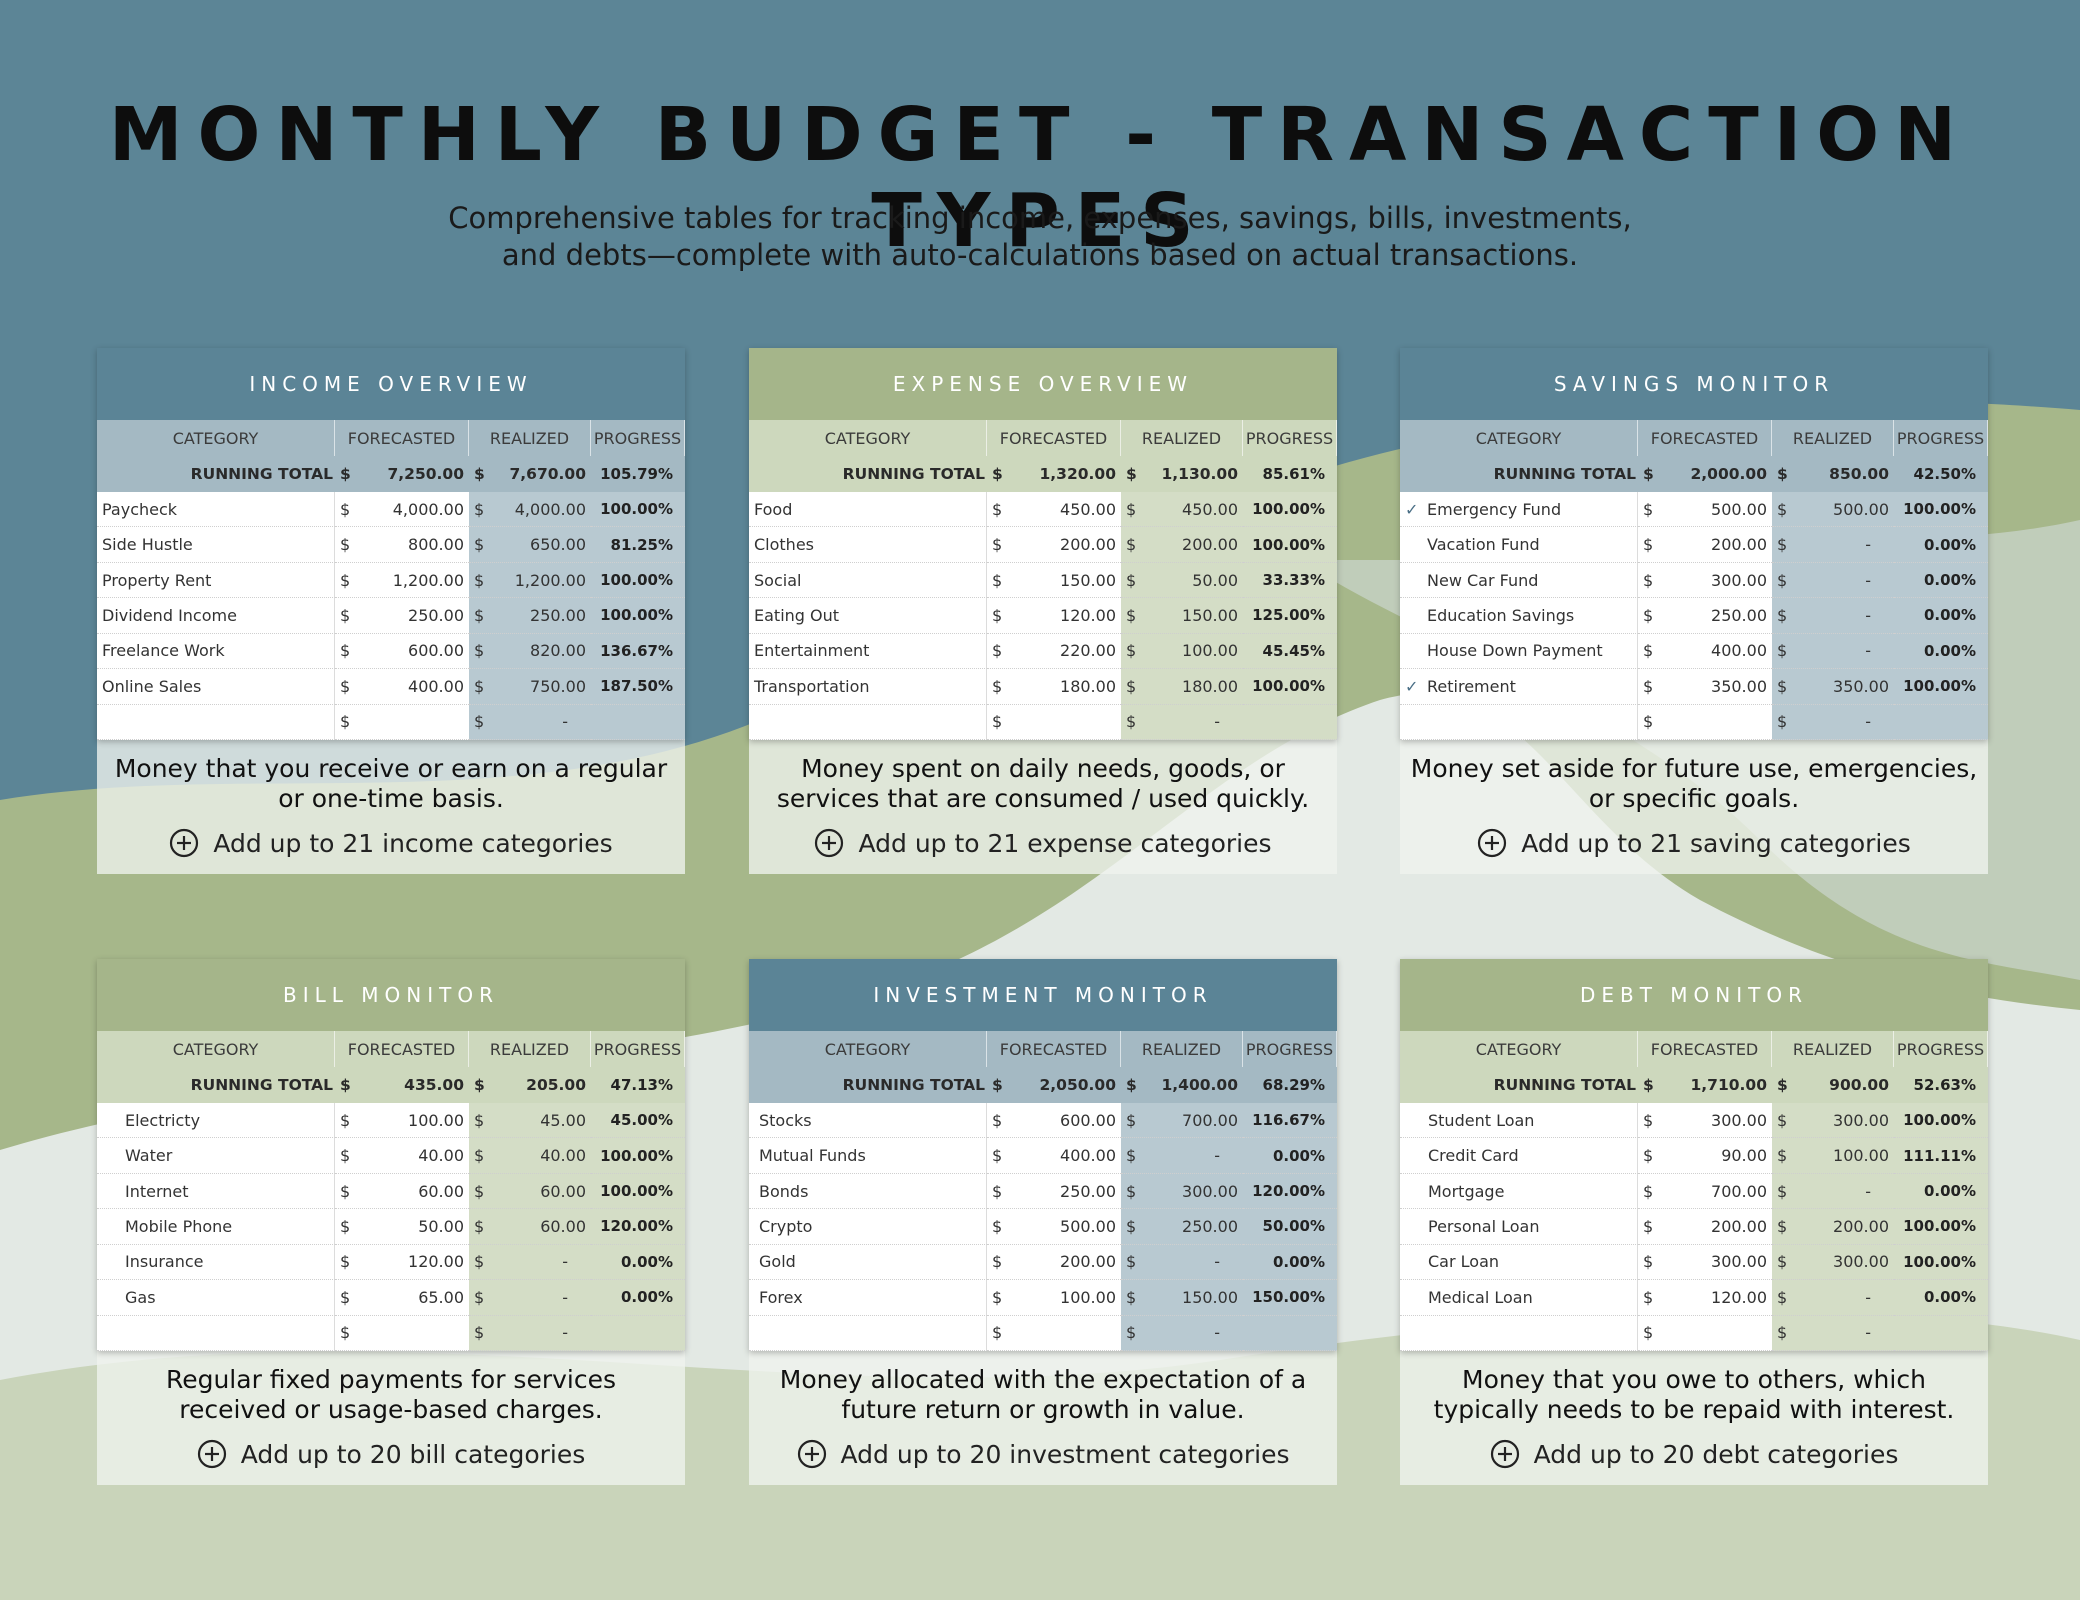  What do you see at coordinates (1833, 1262) in the screenshot?
I see `realized-cell: $300.00` at bounding box center [1833, 1262].